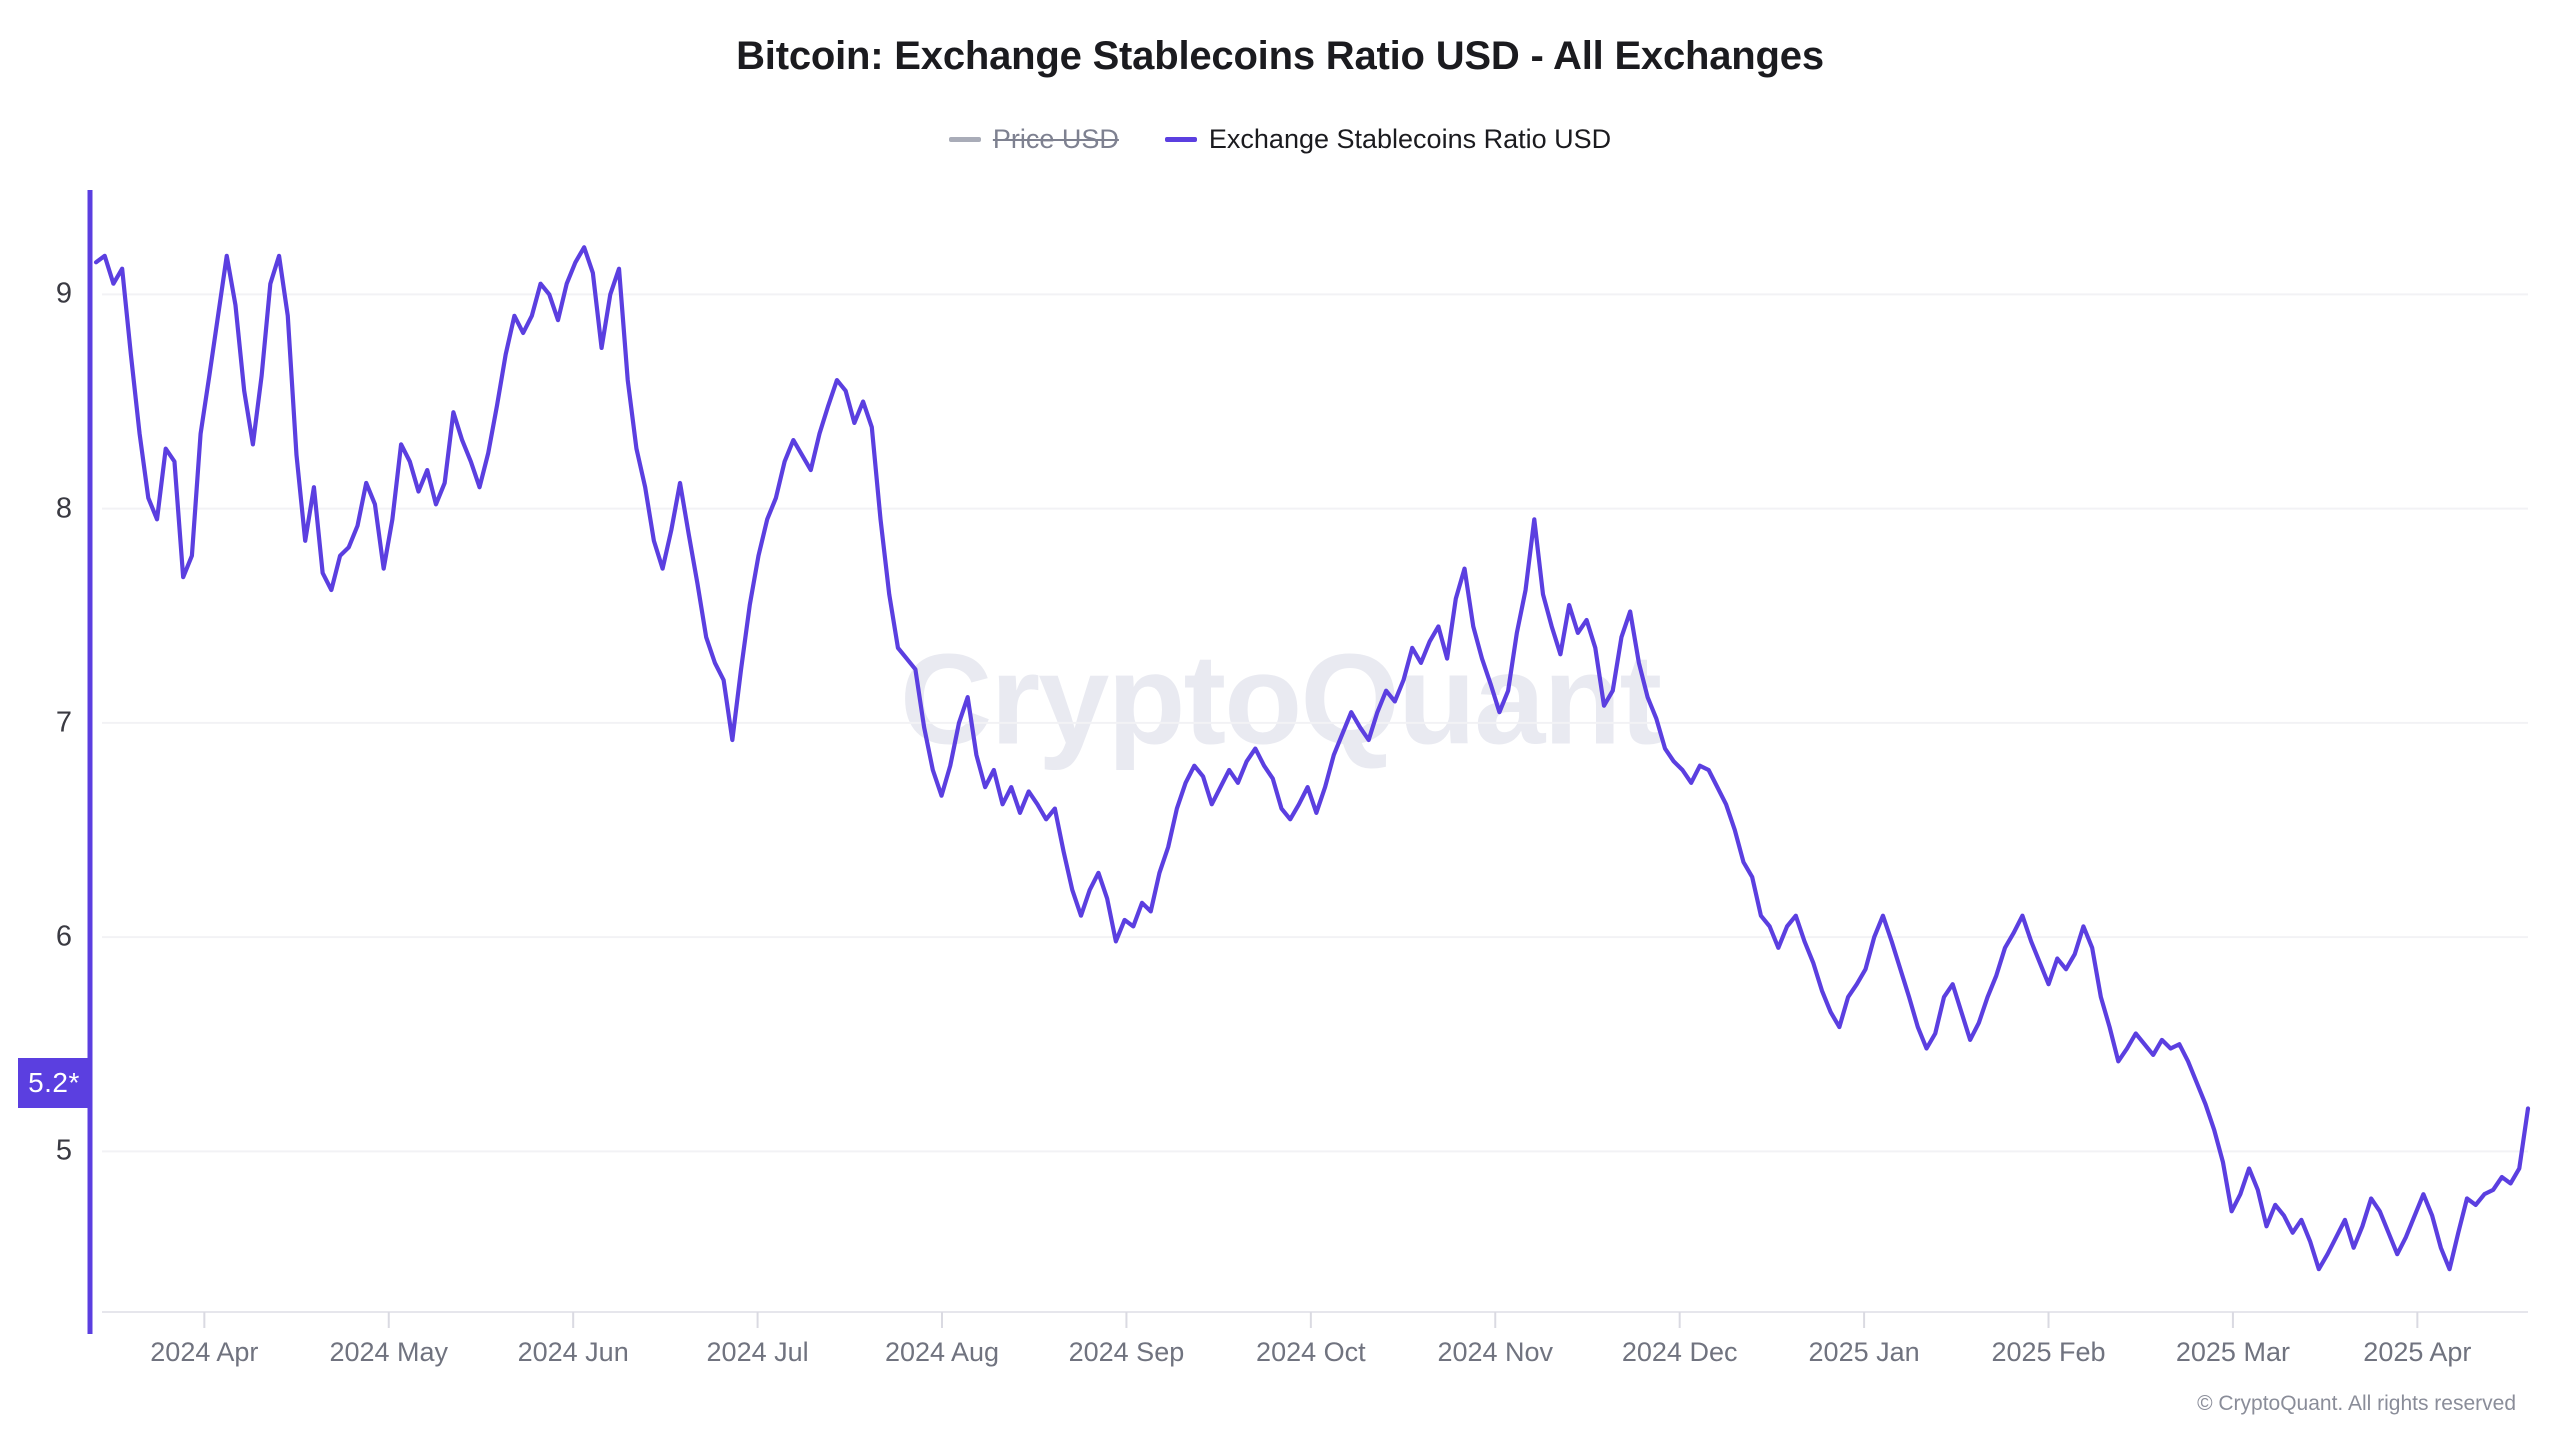 The image size is (2560, 1440). I want to click on y-axis-tick-label: 9, so click(63, 293).